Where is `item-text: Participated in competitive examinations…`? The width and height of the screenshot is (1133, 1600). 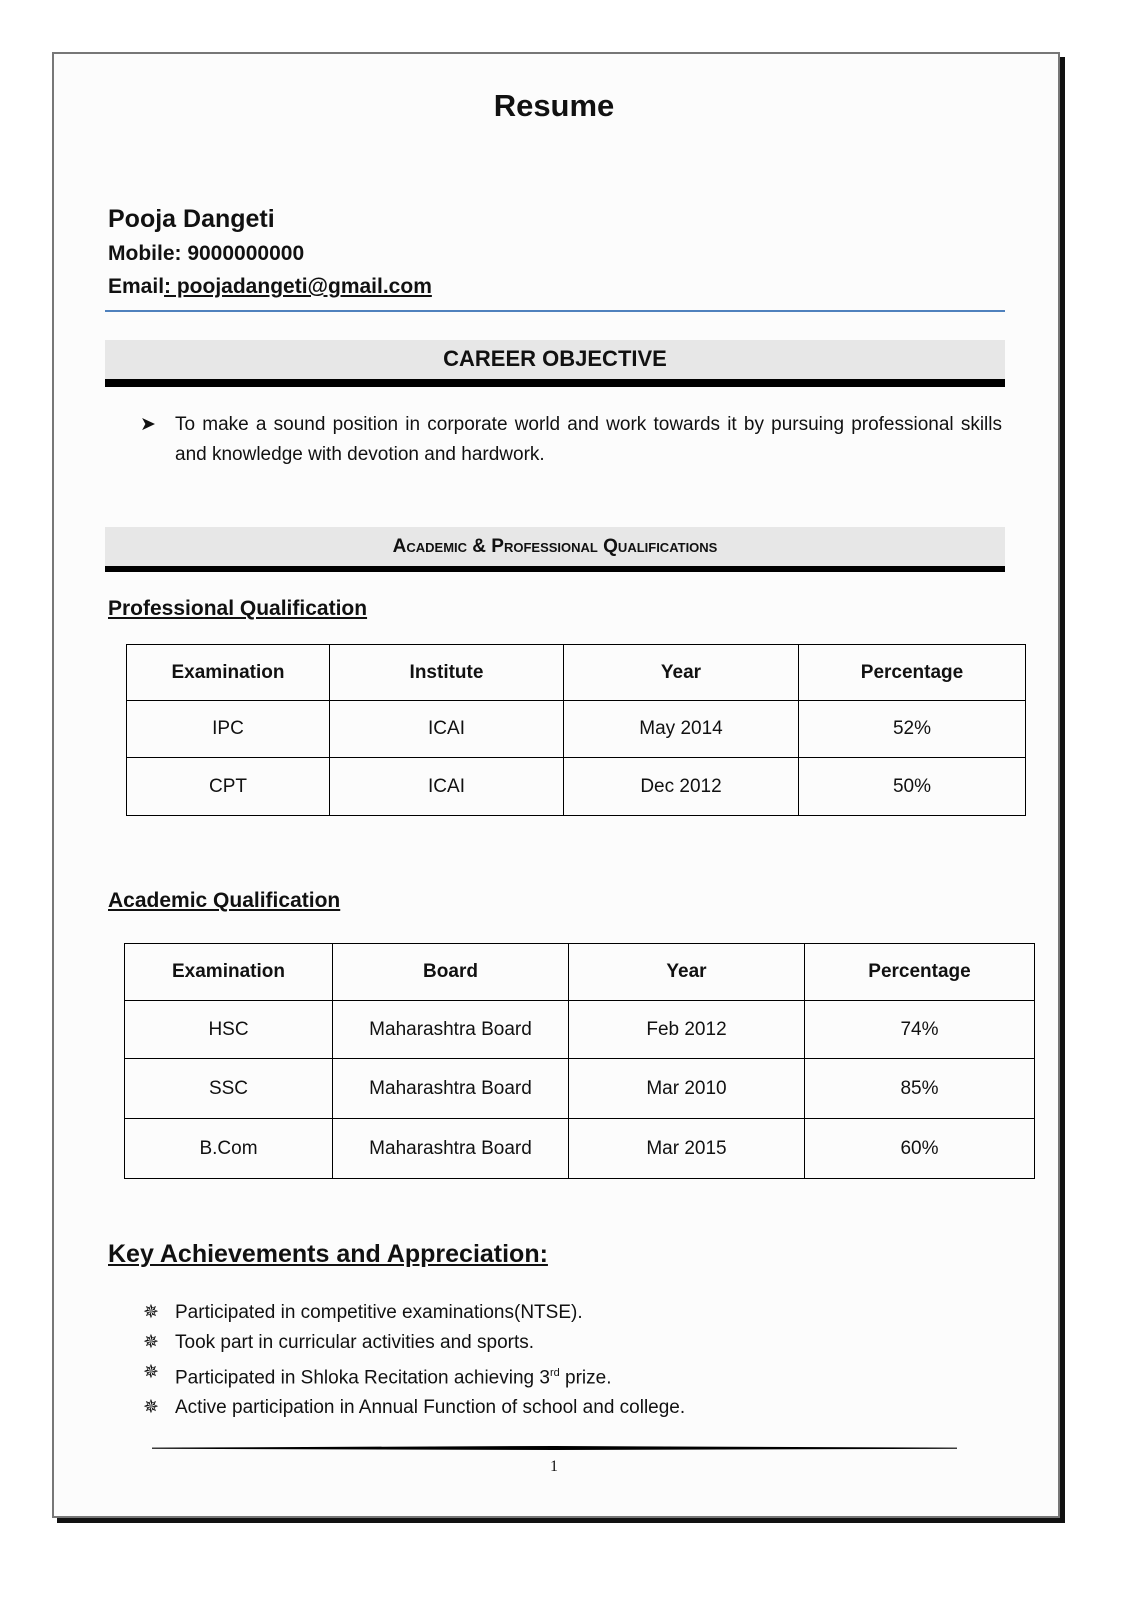 item-text: Participated in competitive examinations… is located at coordinates (379, 1312).